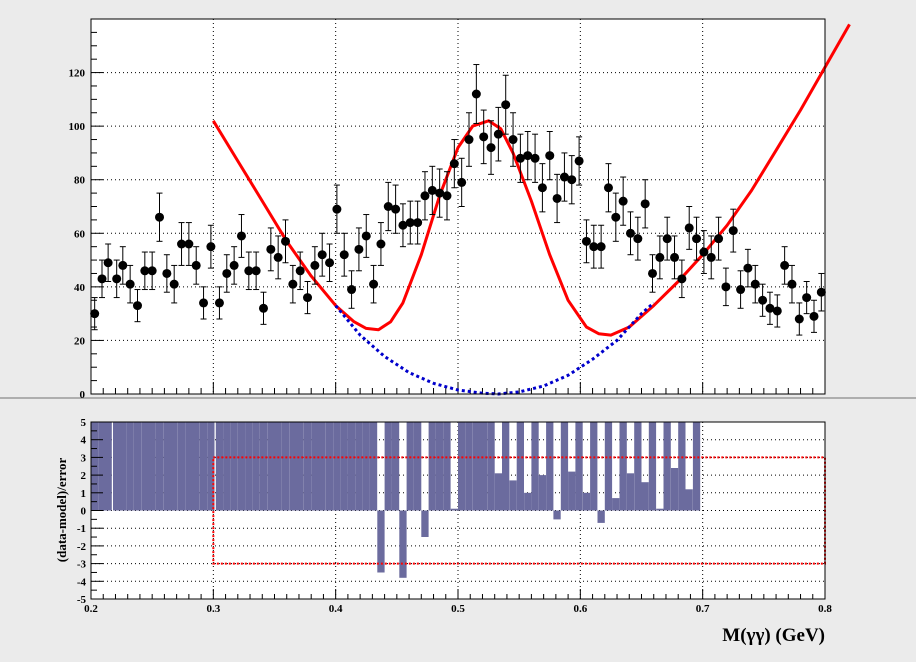 The height and width of the screenshot is (662, 916). What do you see at coordinates (77, 127) in the screenshot?
I see `y-tick-label: 100` at bounding box center [77, 127].